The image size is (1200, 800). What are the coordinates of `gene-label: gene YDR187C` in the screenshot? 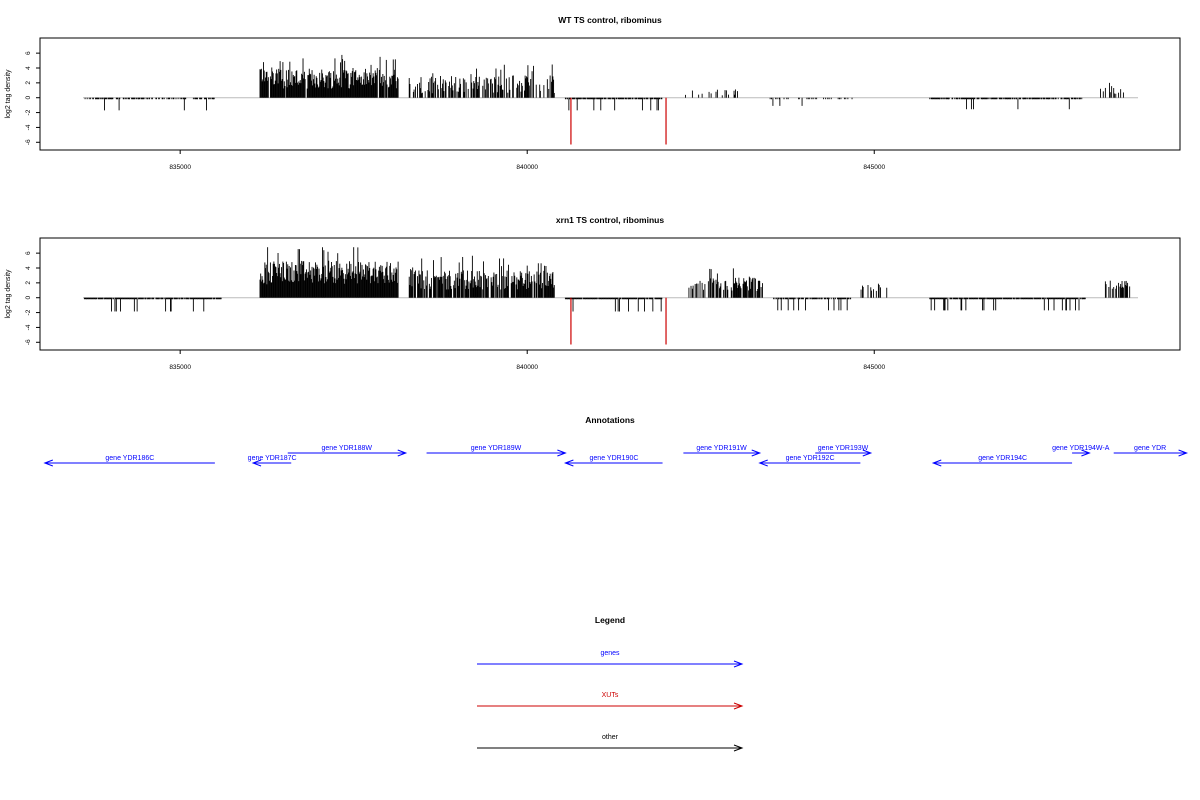 It's located at (272, 458).